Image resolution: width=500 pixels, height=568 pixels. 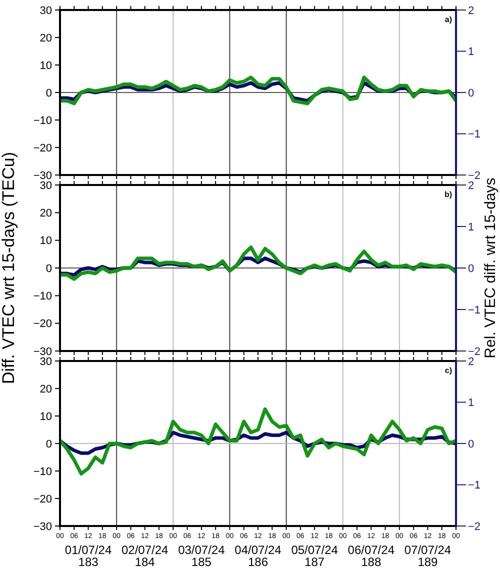 I want to click on y-axis-title: Diff. VTEC wrt 15-days (TECu), so click(x=9, y=268).